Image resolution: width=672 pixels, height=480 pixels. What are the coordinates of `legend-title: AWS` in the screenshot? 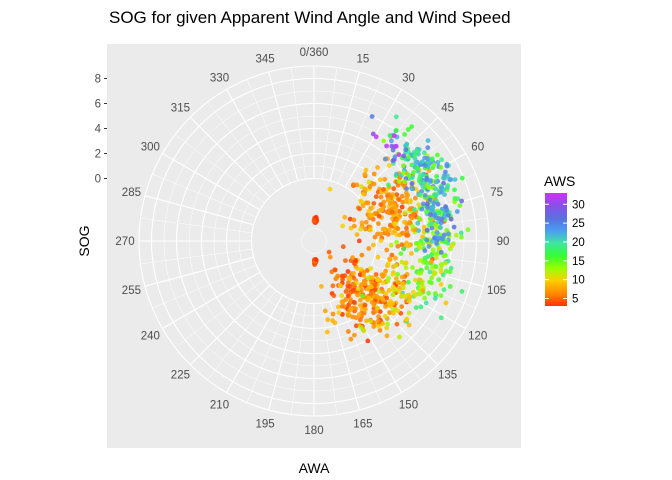 It's located at (559, 181).